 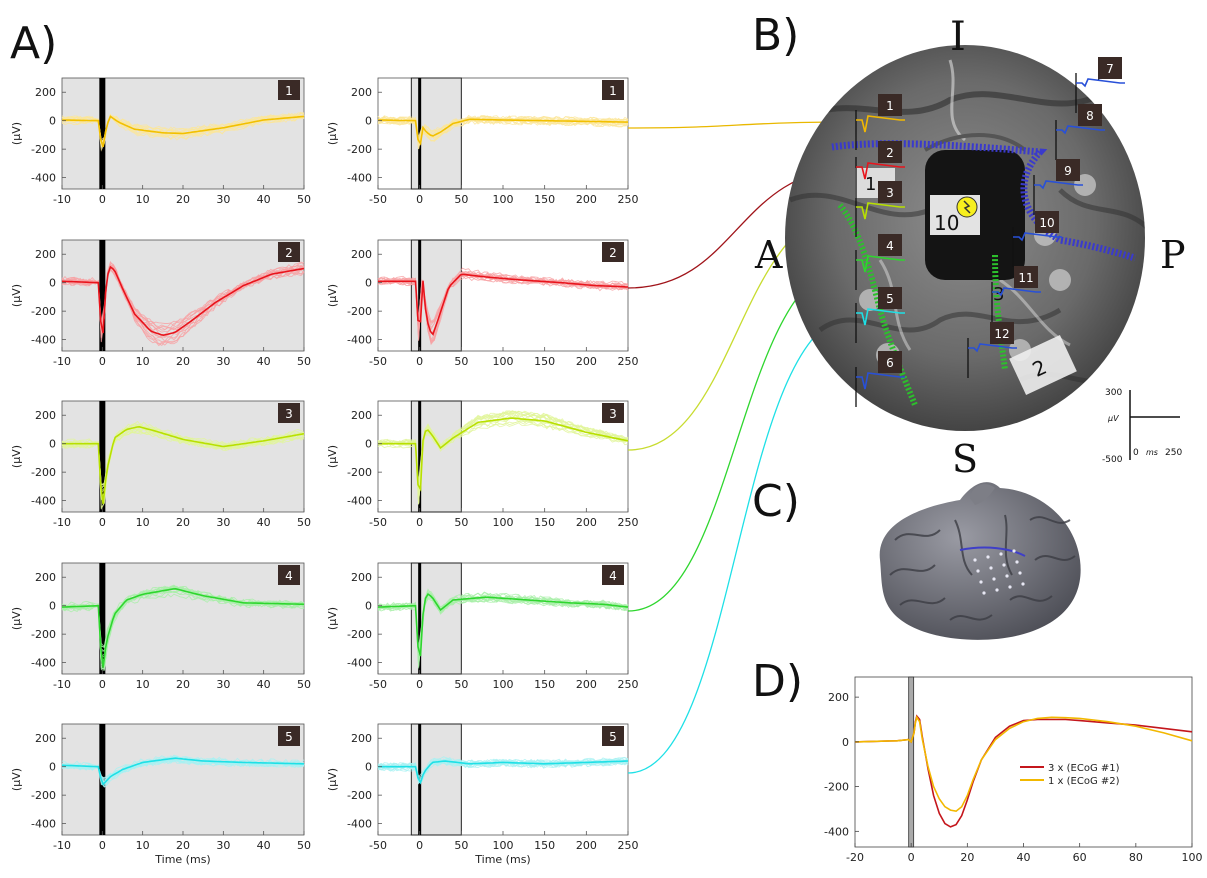 I want to click on plot-area, so click(x=183, y=779).